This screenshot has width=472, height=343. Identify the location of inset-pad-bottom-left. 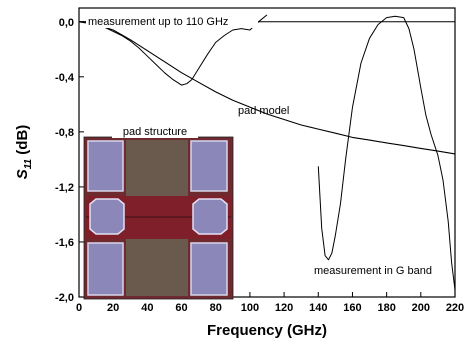
(105, 269).